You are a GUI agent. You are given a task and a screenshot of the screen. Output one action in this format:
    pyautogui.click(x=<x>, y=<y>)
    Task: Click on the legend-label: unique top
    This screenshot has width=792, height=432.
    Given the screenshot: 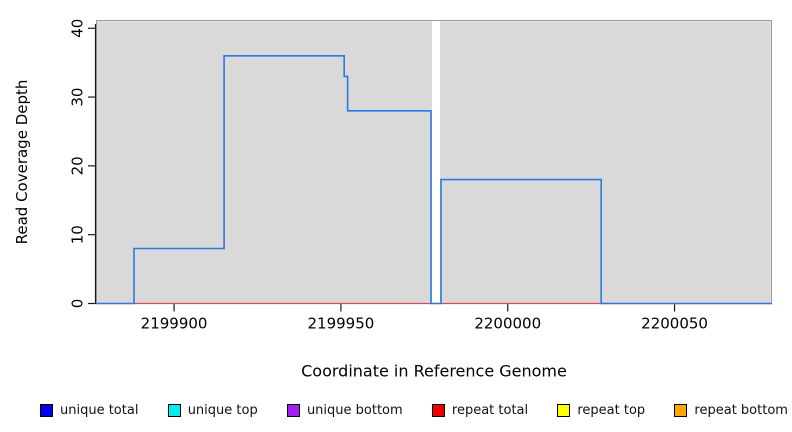 What is the action you would take?
    pyautogui.click(x=222, y=410)
    